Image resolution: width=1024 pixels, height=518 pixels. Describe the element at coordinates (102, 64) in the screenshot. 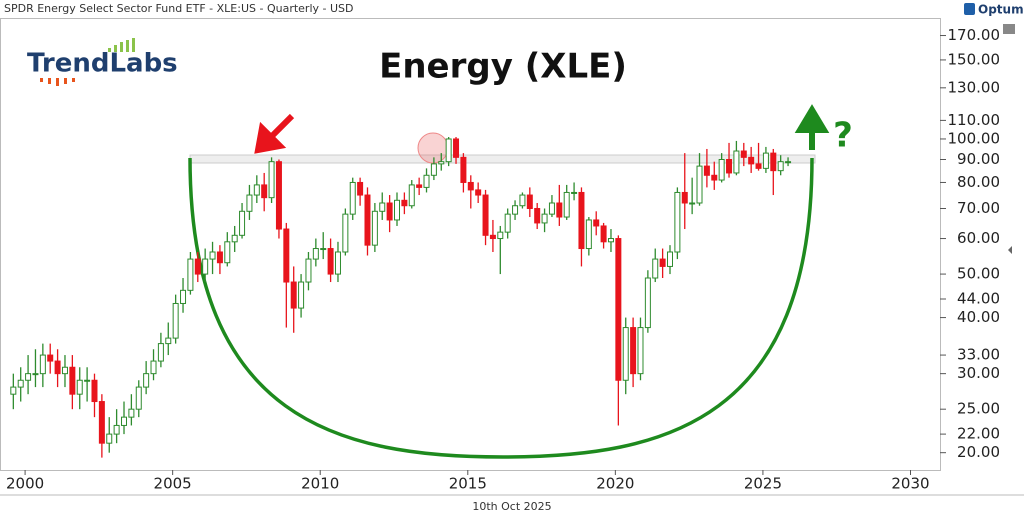

I see `logo: TrendLabs` at that location.